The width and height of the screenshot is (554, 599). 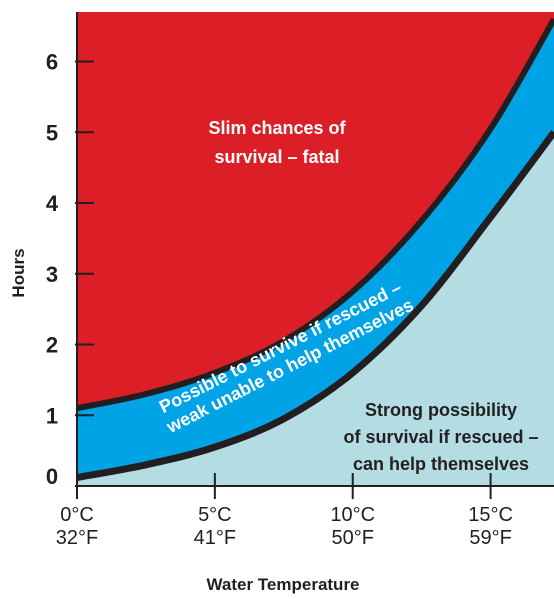 What do you see at coordinates (215, 538) in the screenshot?
I see `x-tick-label-fahrenheit: 41°F` at bounding box center [215, 538].